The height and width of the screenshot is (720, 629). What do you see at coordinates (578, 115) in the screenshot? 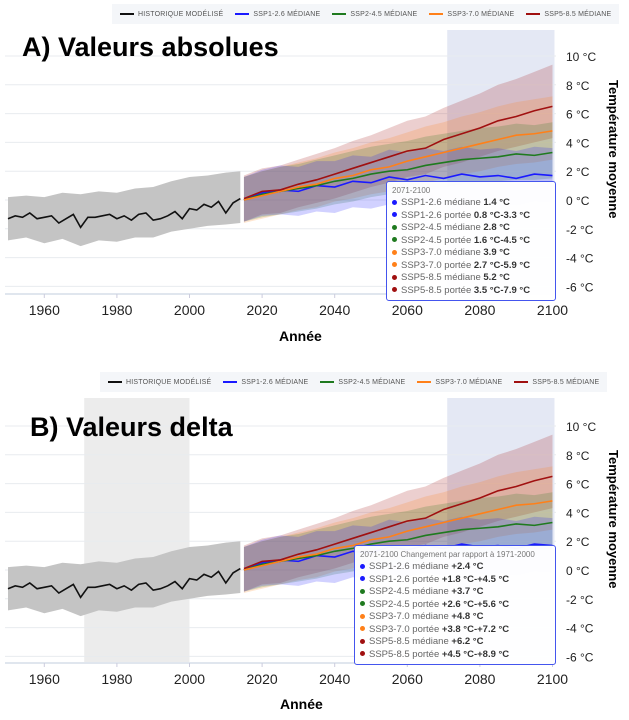
I see `y-tick-label: 6 °C` at bounding box center [578, 115].